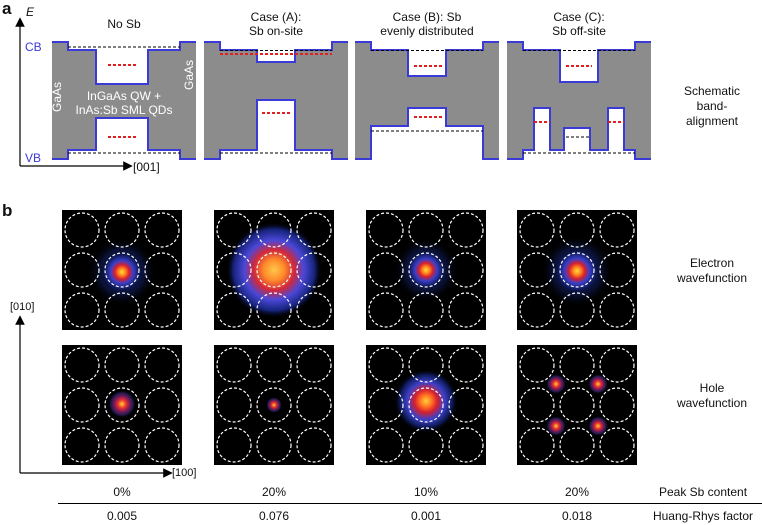 The width and height of the screenshot is (762, 525). I want to click on row-label-band-1: Schematic, so click(712, 91).